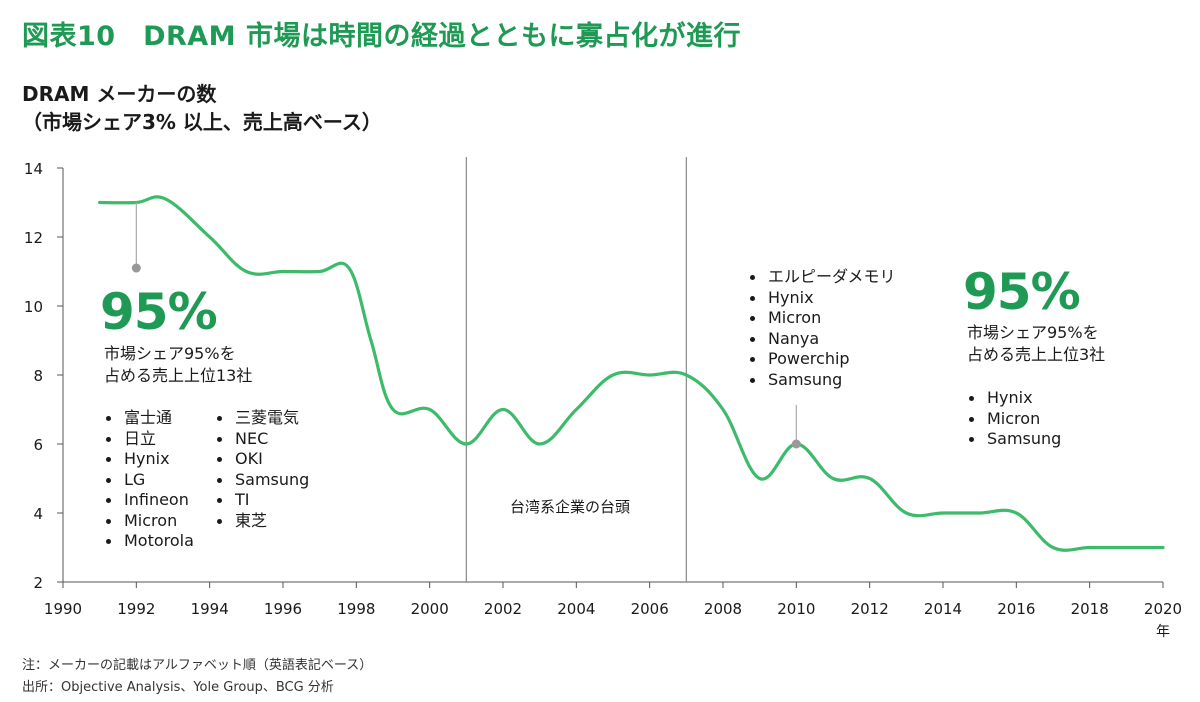  Describe the element at coordinates (262, 418) in the screenshot. I see `maker-list-item: 三菱電気` at that location.